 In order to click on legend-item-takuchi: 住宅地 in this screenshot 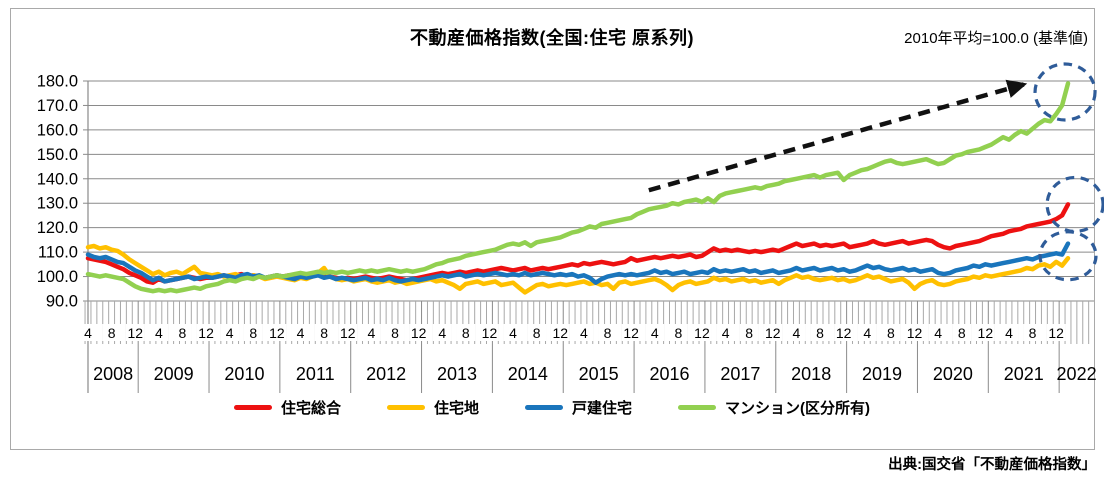, I will do `click(432, 407)`.